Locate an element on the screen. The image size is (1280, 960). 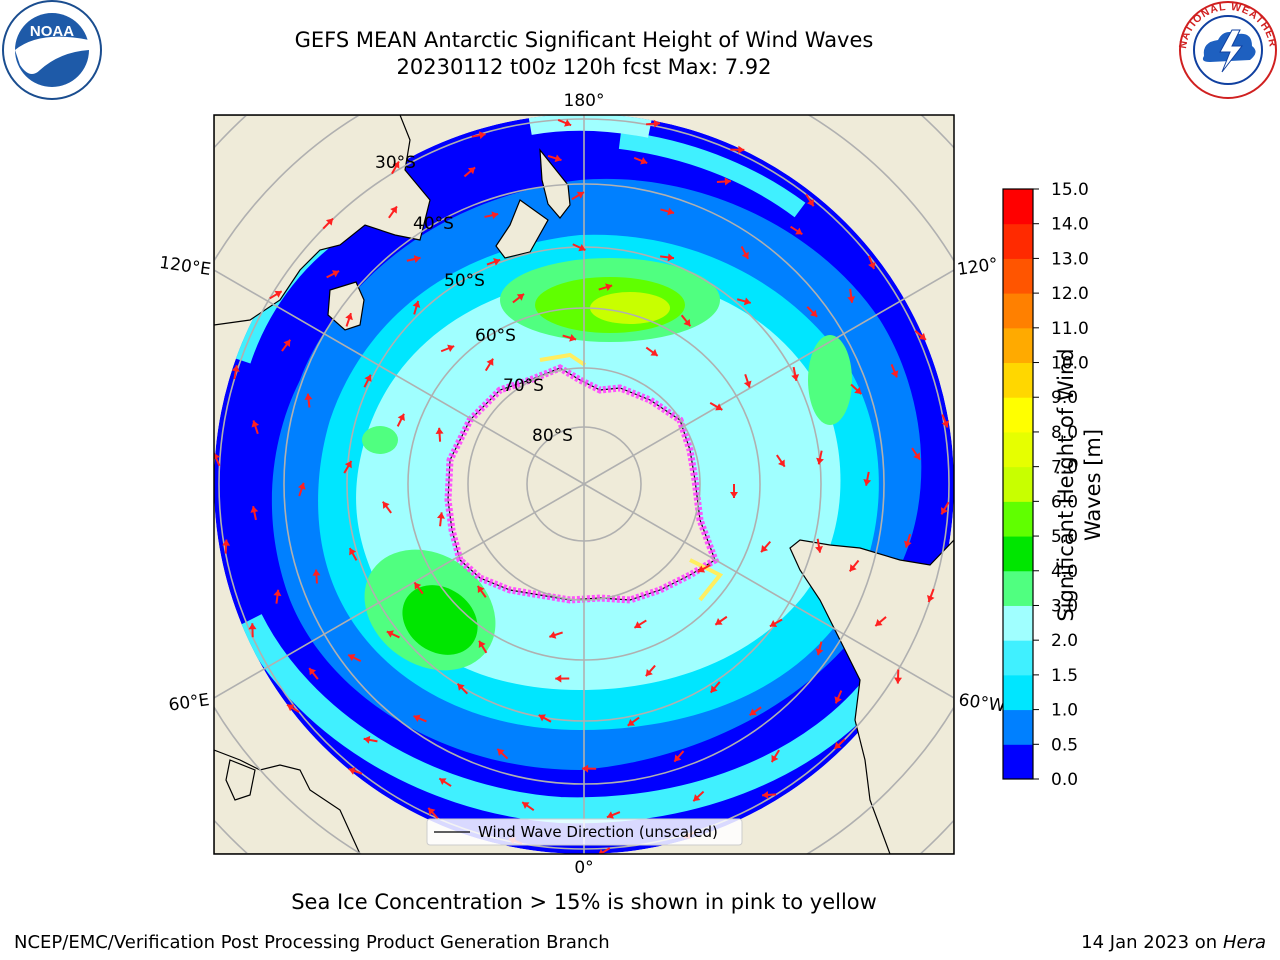
colorbar-tick-label: 10.0 is located at coordinates (1070, 364).